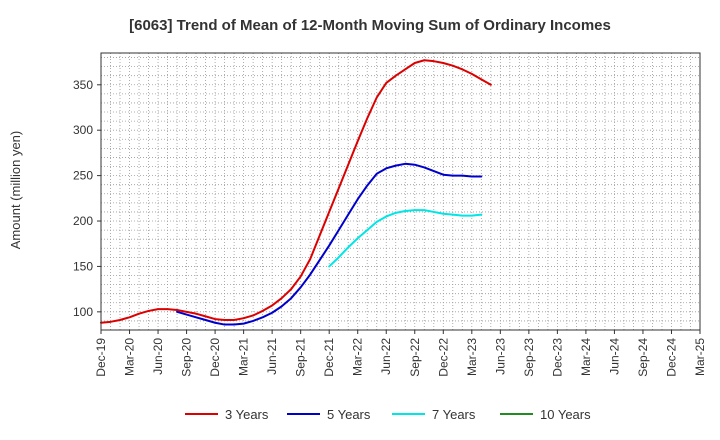 The height and width of the screenshot is (440, 720). Describe the element at coordinates (187, 357) in the screenshot. I see `x-tick-label: Sep-20` at that location.